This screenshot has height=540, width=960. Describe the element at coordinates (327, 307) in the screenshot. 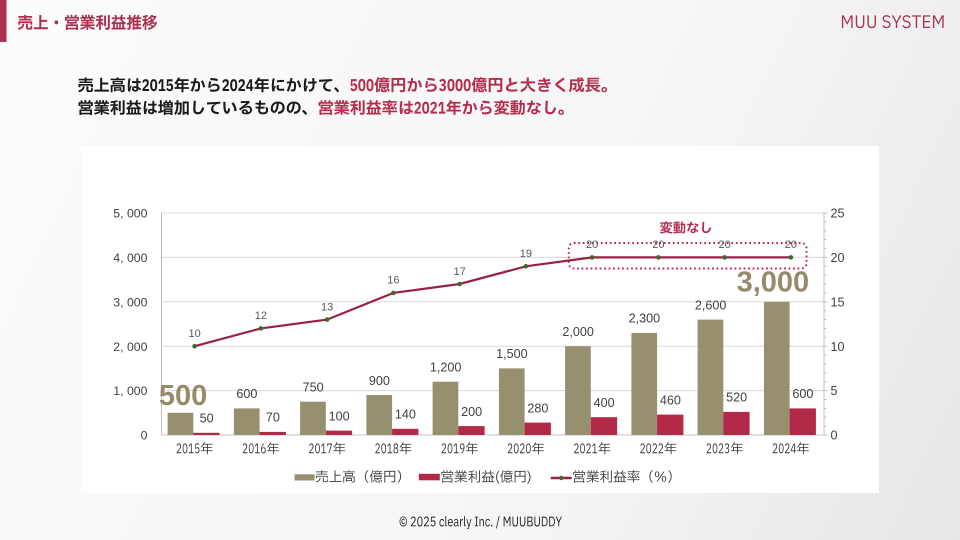

I see `svg-text: 13` at that location.